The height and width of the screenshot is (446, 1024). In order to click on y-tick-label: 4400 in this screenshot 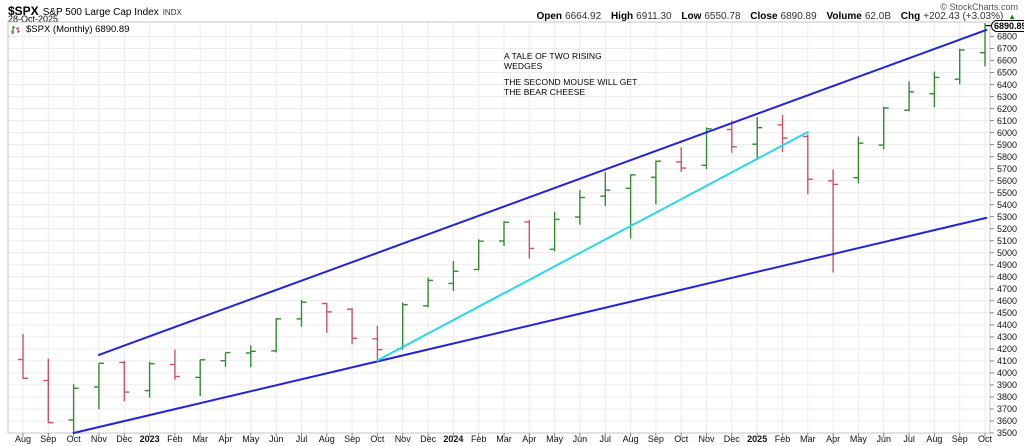, I will do `click(1007, 325)`.